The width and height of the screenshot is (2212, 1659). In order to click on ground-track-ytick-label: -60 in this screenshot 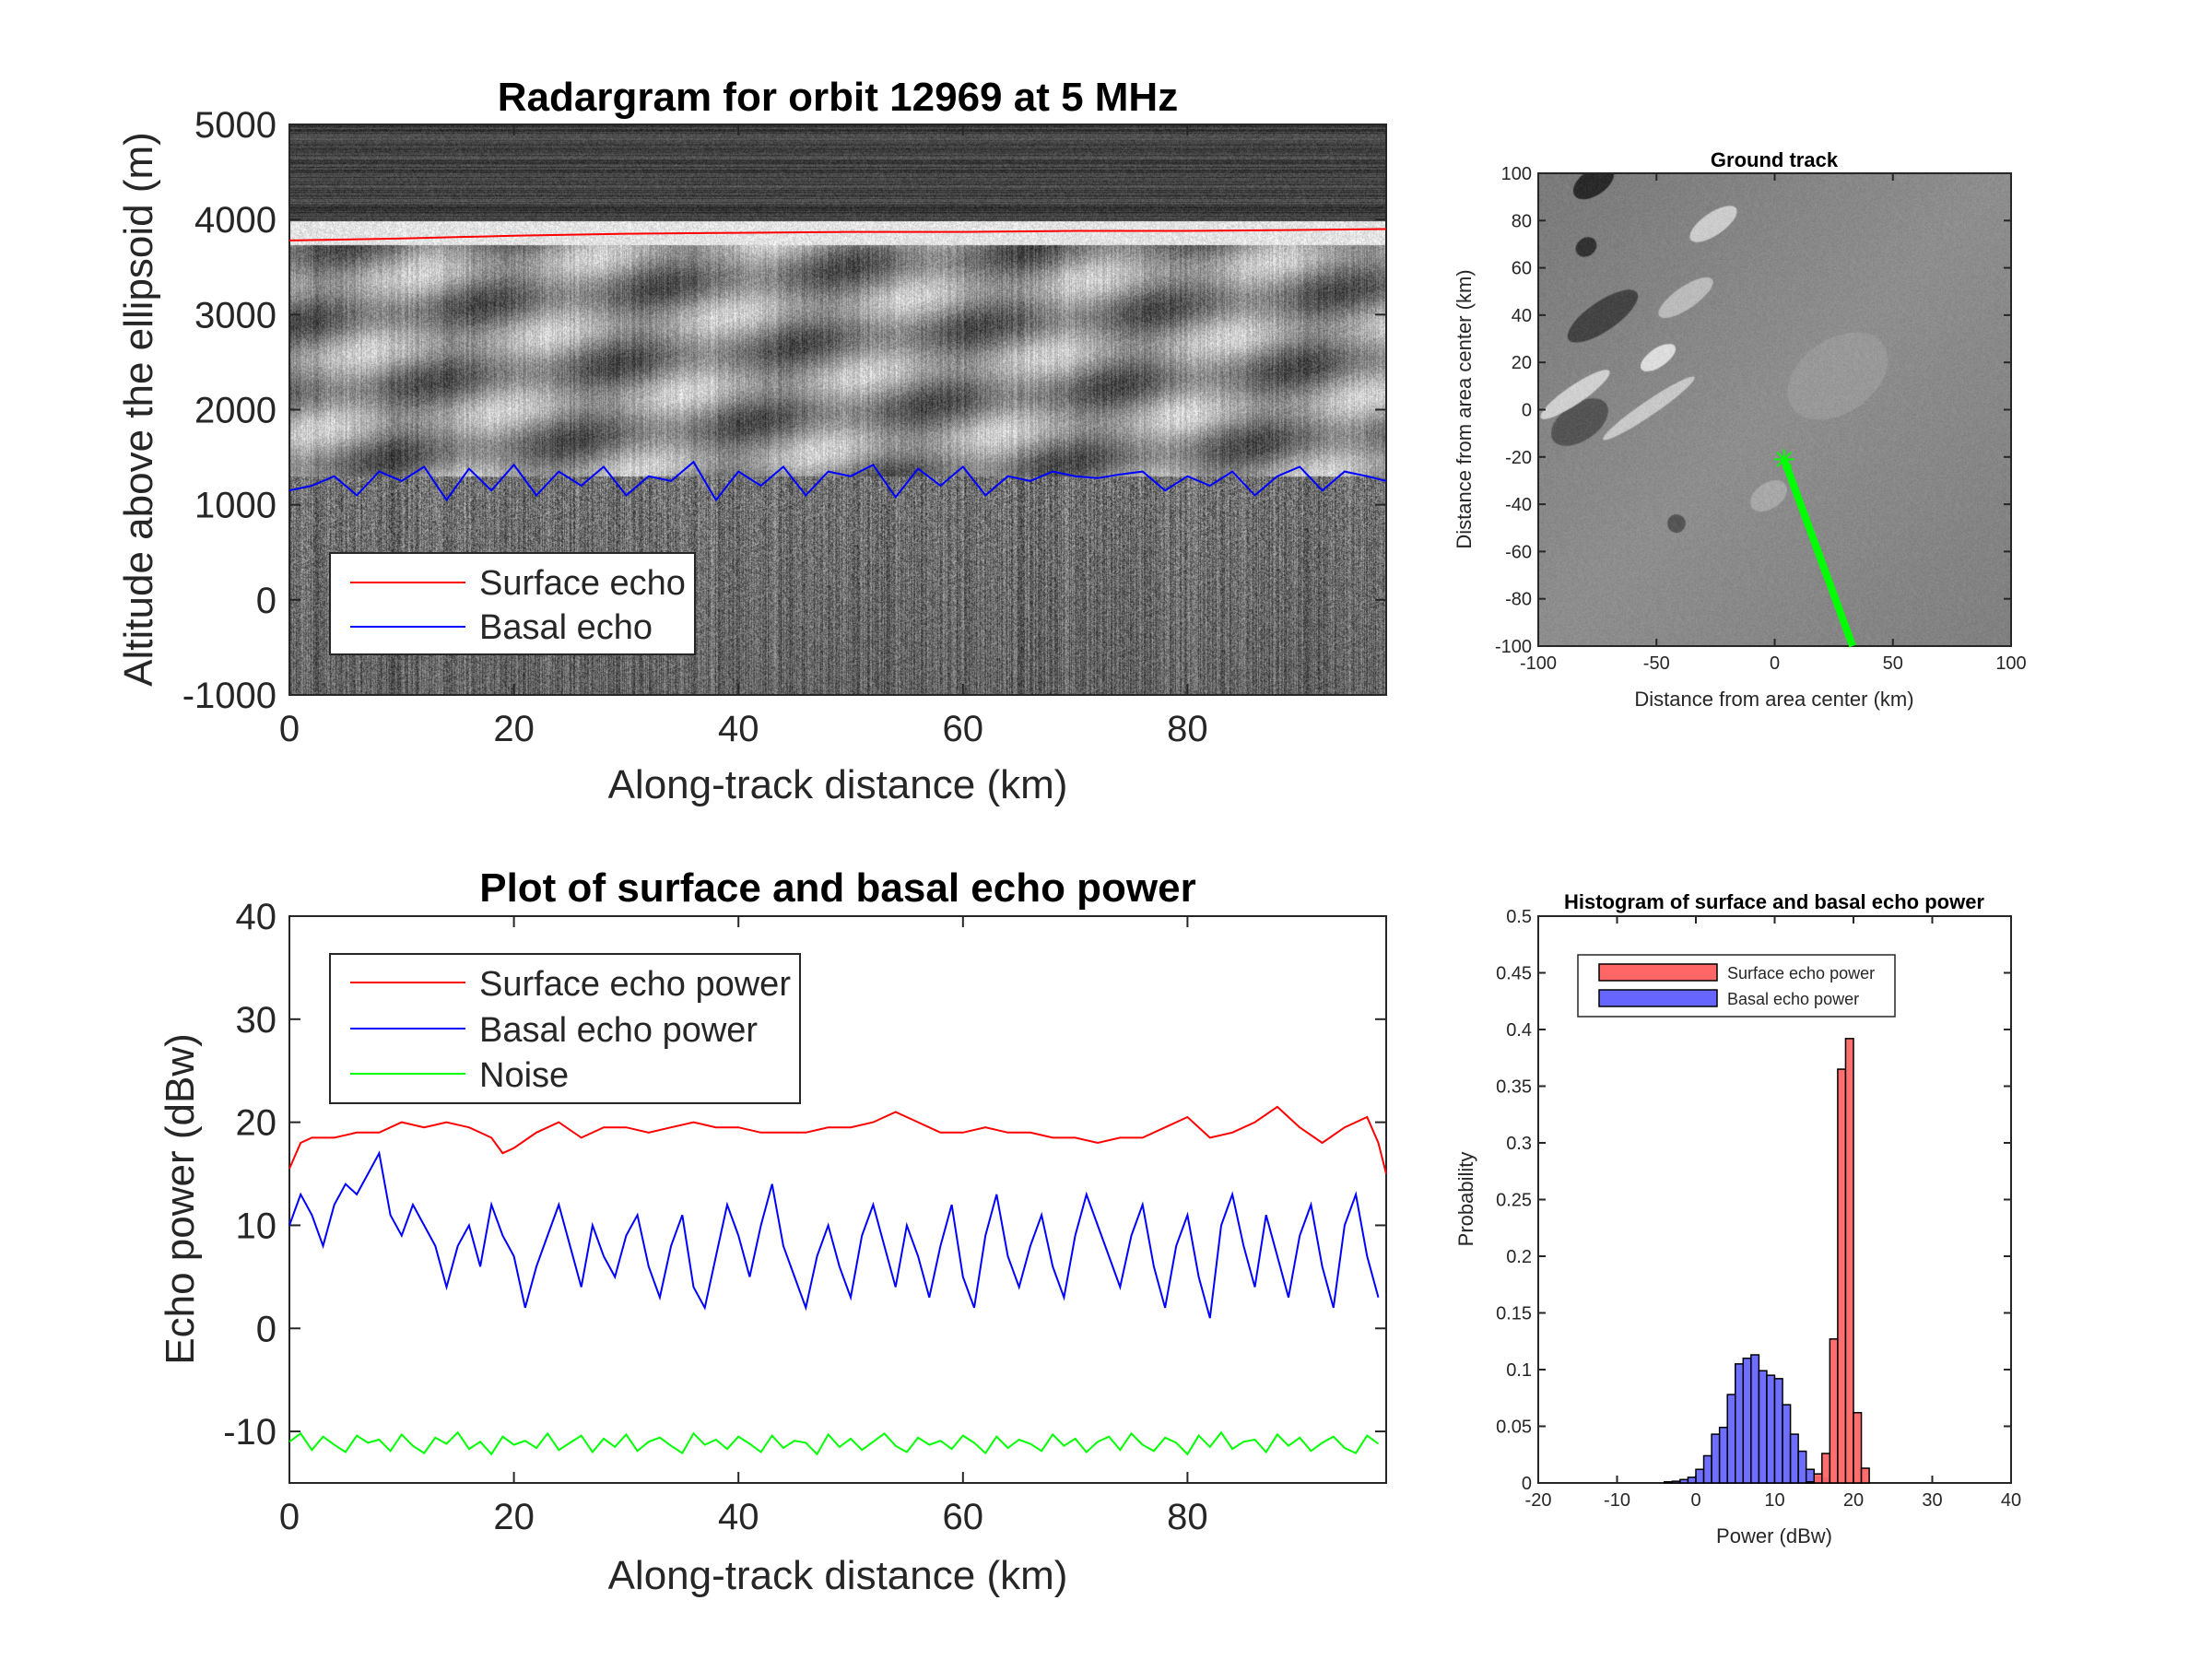, I will do `click(1518, 552)`.